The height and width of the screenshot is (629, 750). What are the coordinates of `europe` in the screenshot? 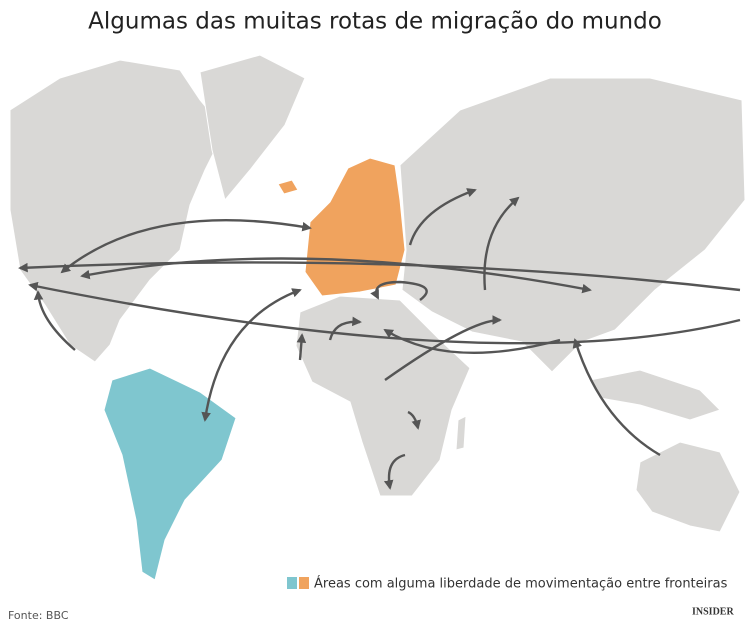 It's located at (355, 227).